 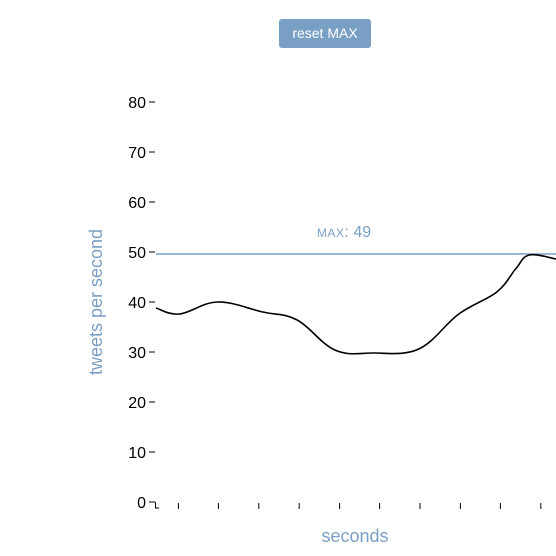 What do you see at coordinates (355, 304) in the screenshot?
I see `series-line` at bounding box center [355, 304].